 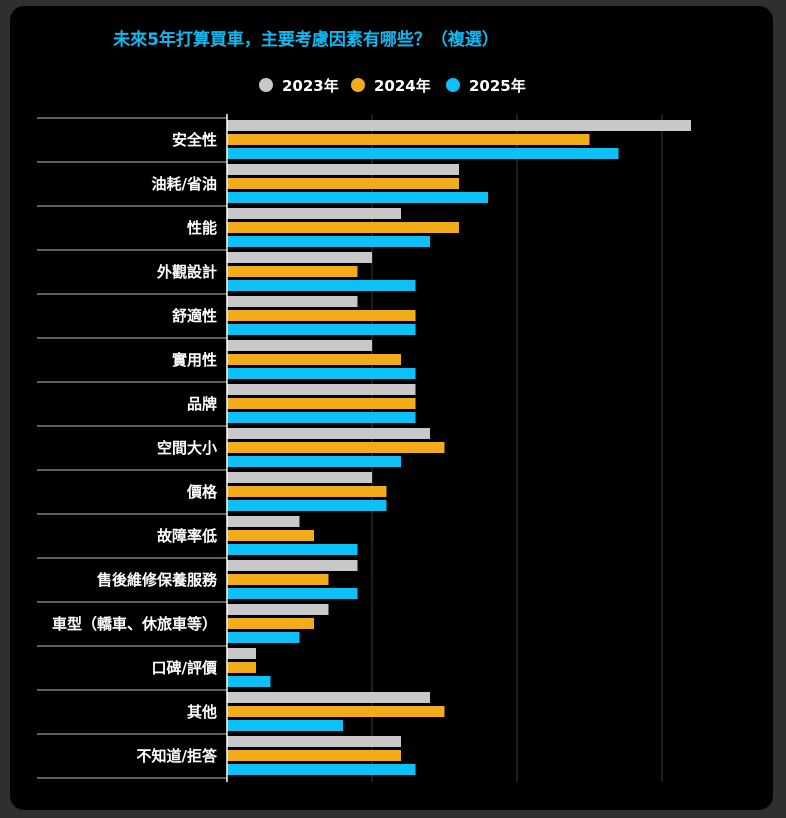 I want to click on category-label: 品牌, so click(x=202, y=404).